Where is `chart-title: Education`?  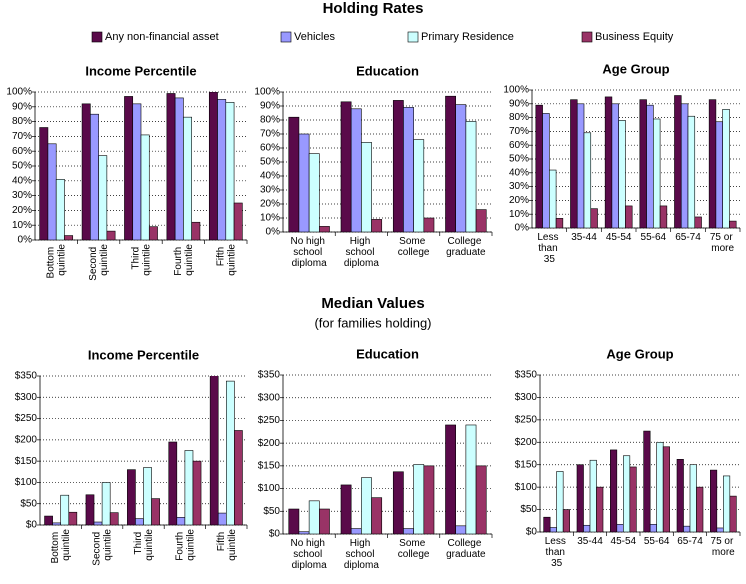 chart-title: Education is located at coordinates (387, 353).